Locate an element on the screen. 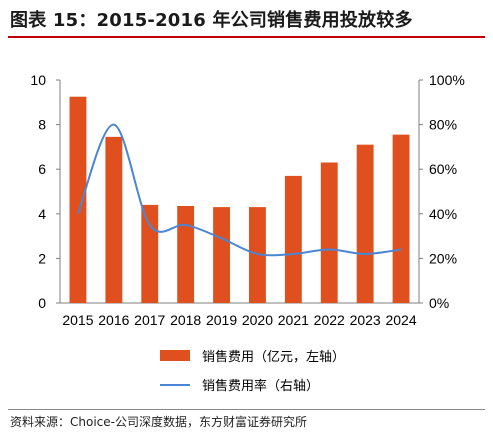  legend-line-label: 销售费用率（右轴） is located at coordinates (260, 386).